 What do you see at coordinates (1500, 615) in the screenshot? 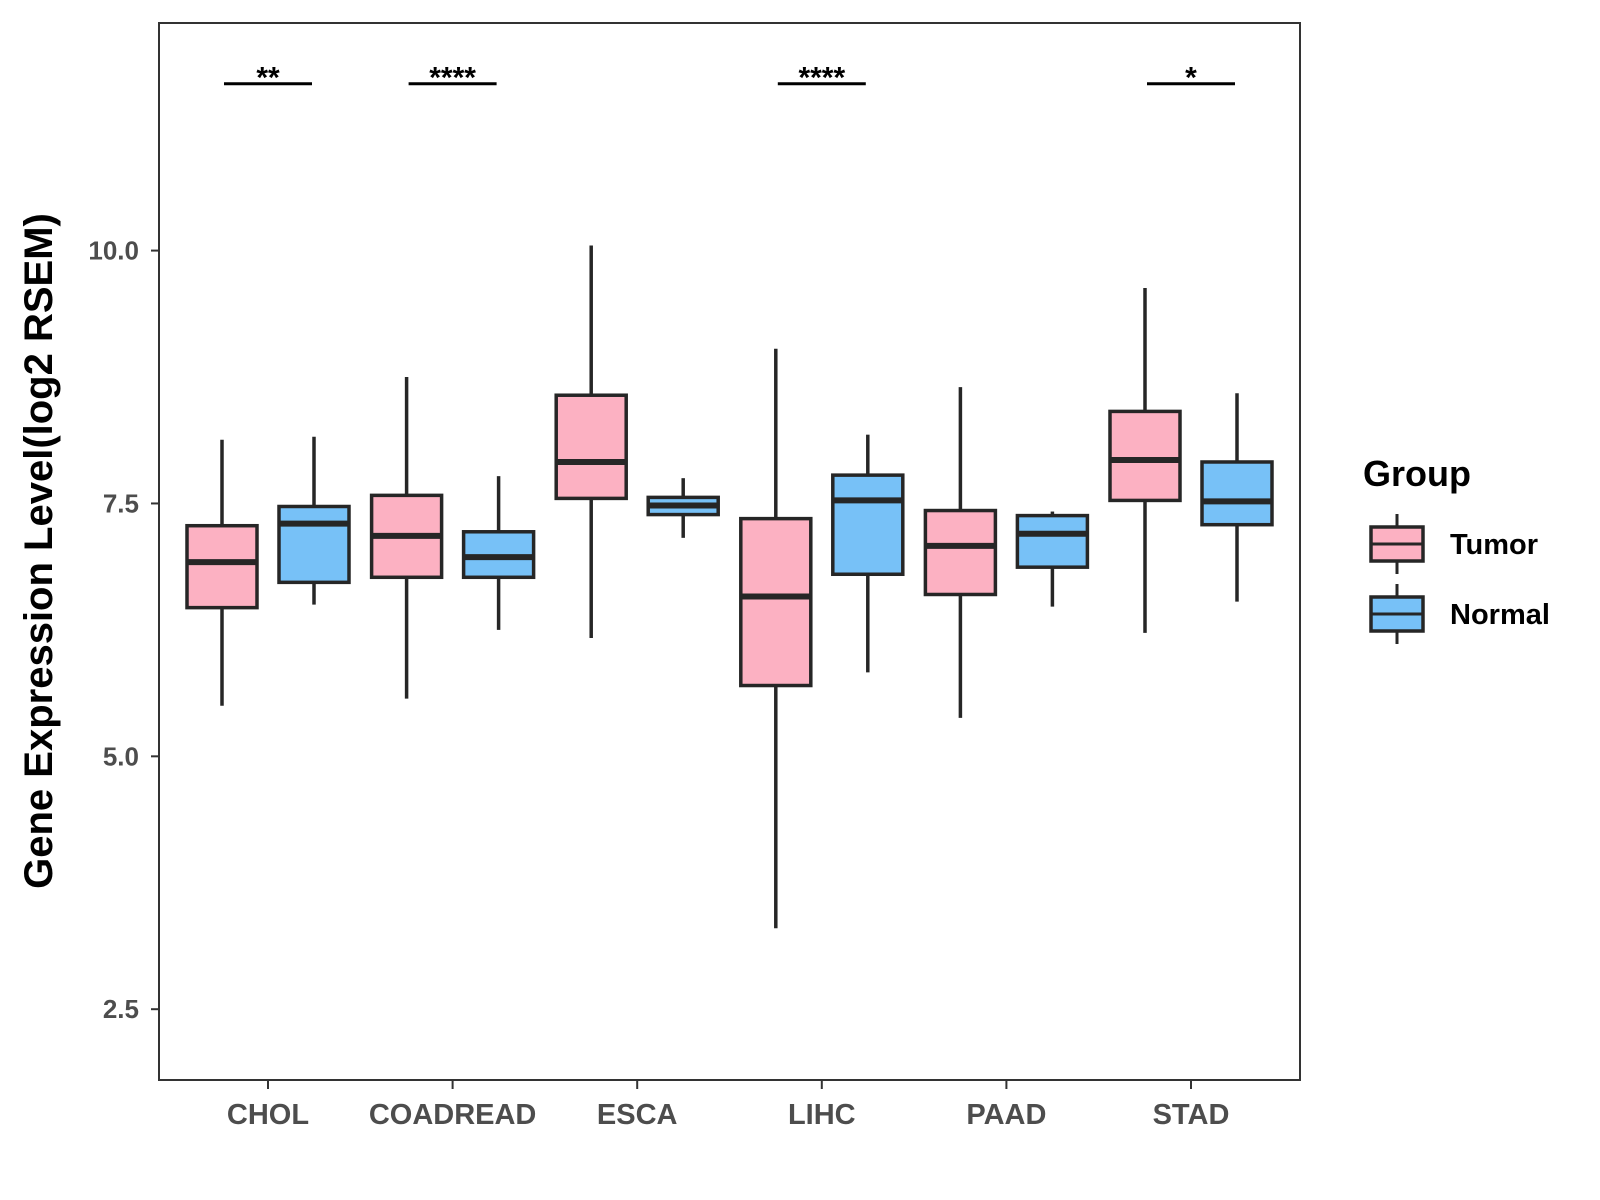
I see `legend-label: Normal` at bounding box center [1500, 615].